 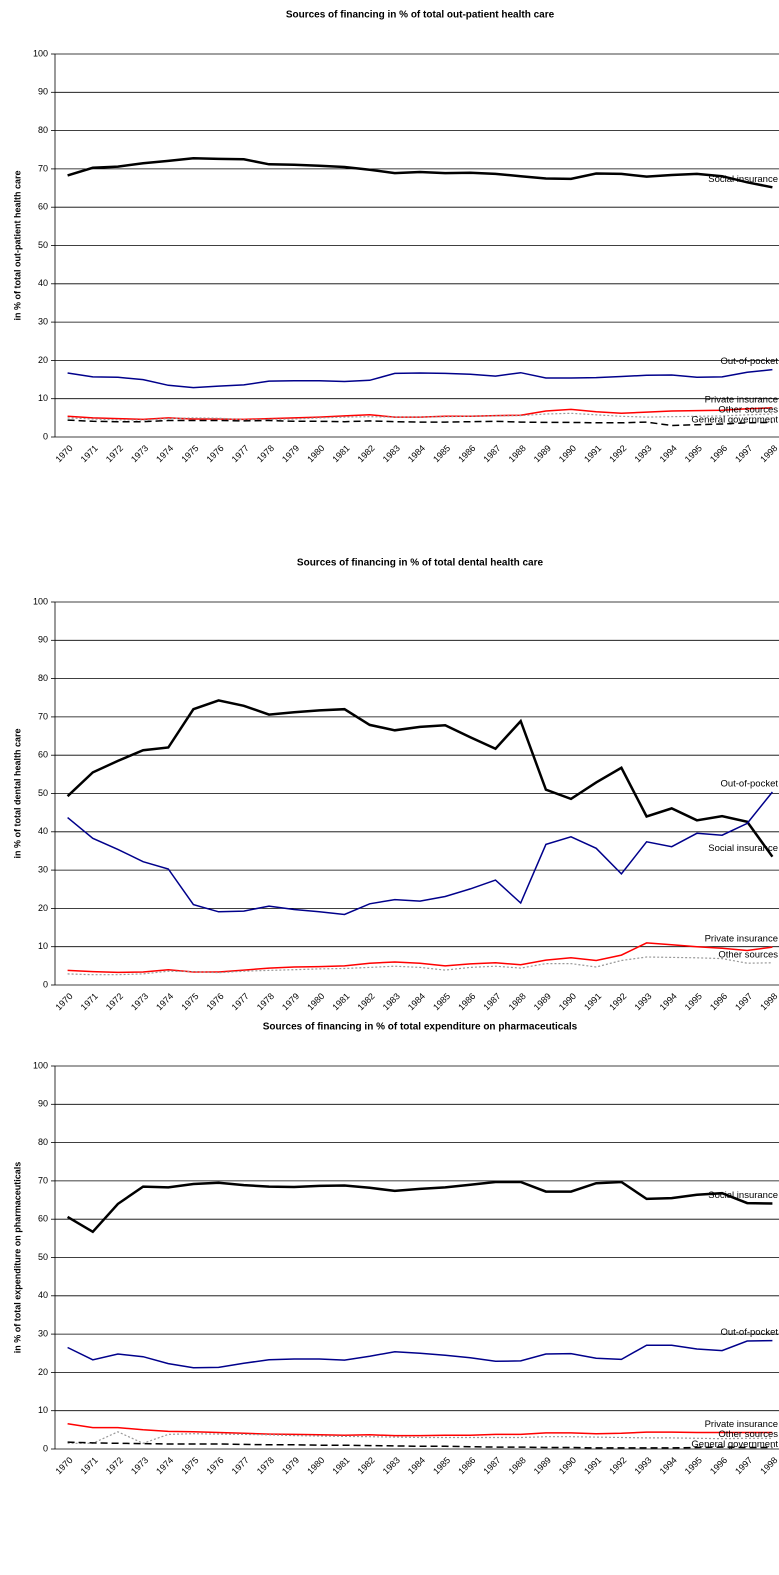 What do you see at coordinates (315, 1465) in the screenshot?
I see `x-tick-label: 1980` at bounding box center [315, 1465].